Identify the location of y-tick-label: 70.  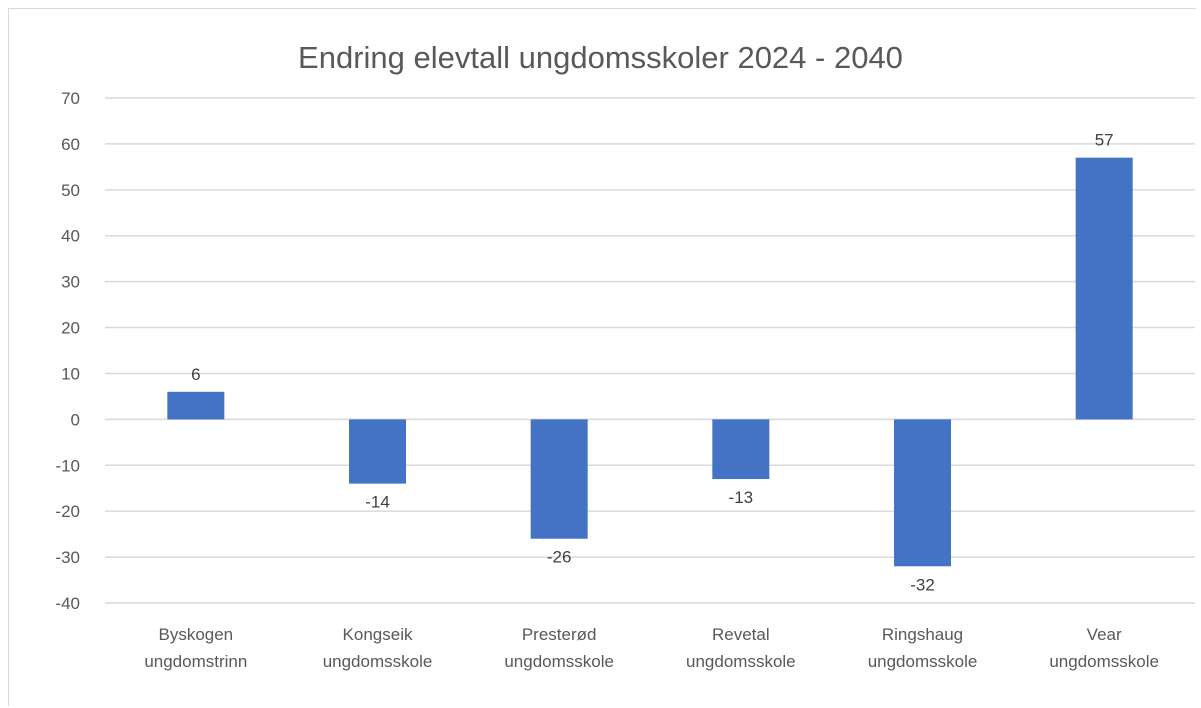
(70, 98).